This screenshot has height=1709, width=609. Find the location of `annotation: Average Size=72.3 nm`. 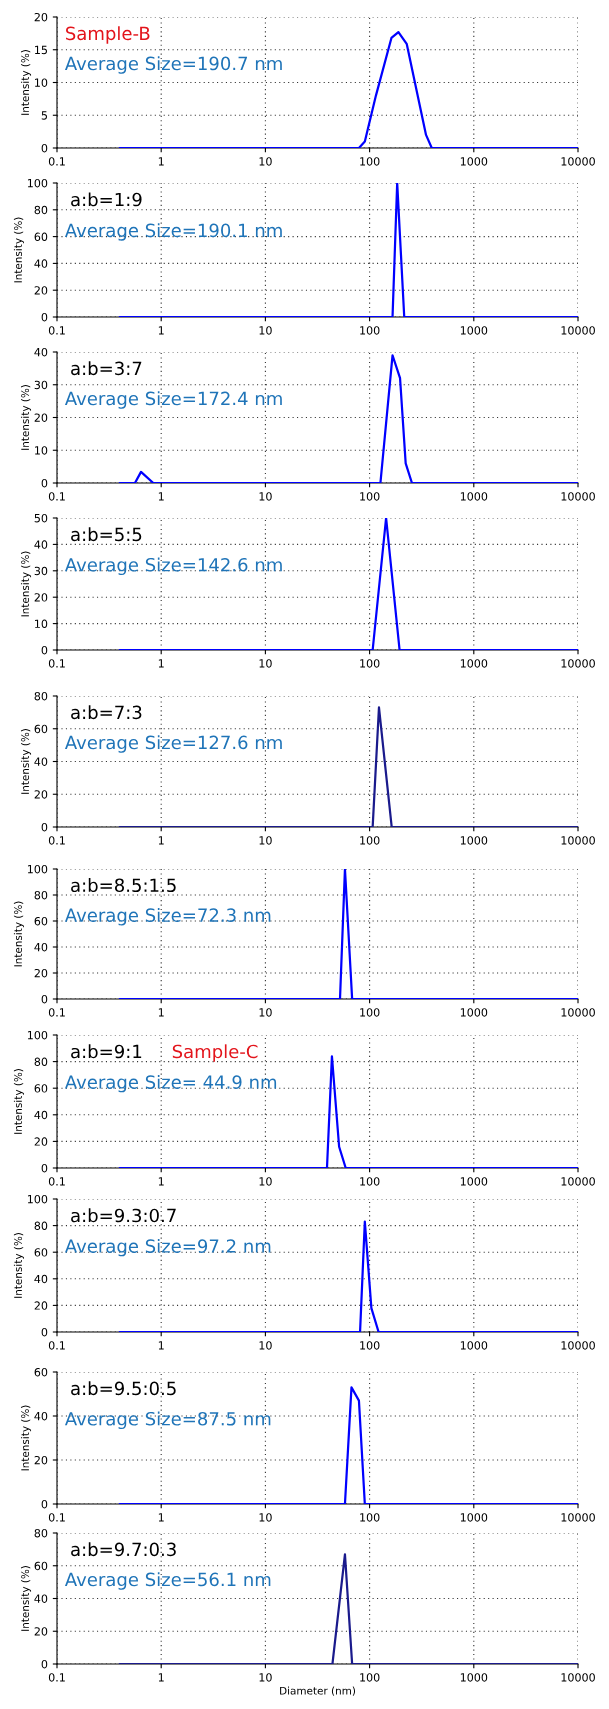

annotation: Average Size=72.3 nm is located at coordinates (167, 917).